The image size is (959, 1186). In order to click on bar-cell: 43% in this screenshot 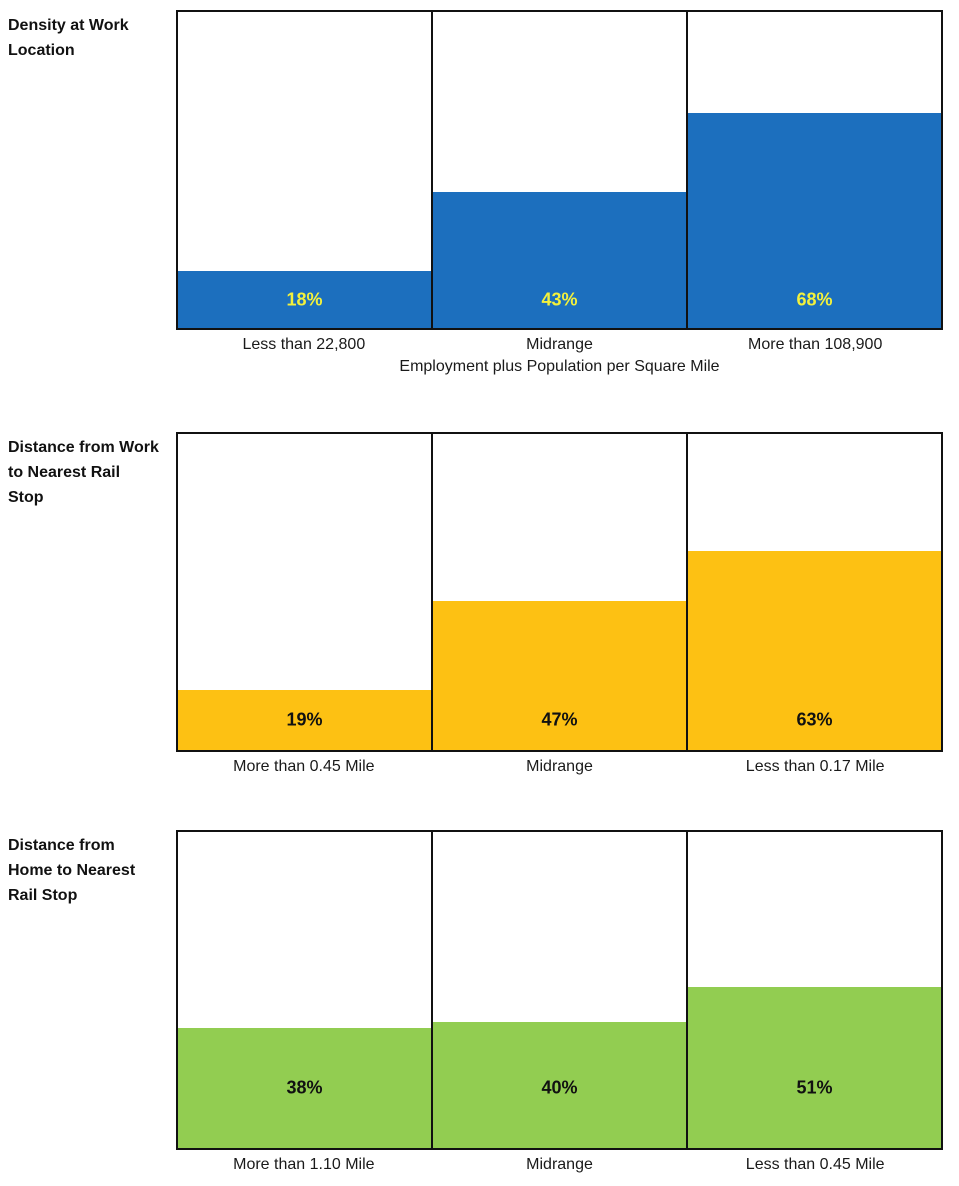, I will do `click(558, 170)`.